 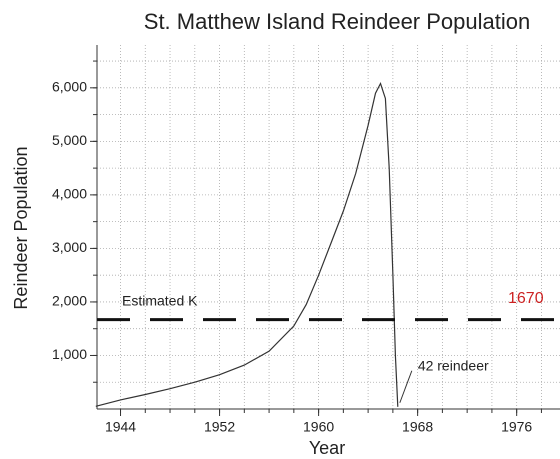 I want to click on y-axis-label: Reindeer Population, so click(x=21, y=227).